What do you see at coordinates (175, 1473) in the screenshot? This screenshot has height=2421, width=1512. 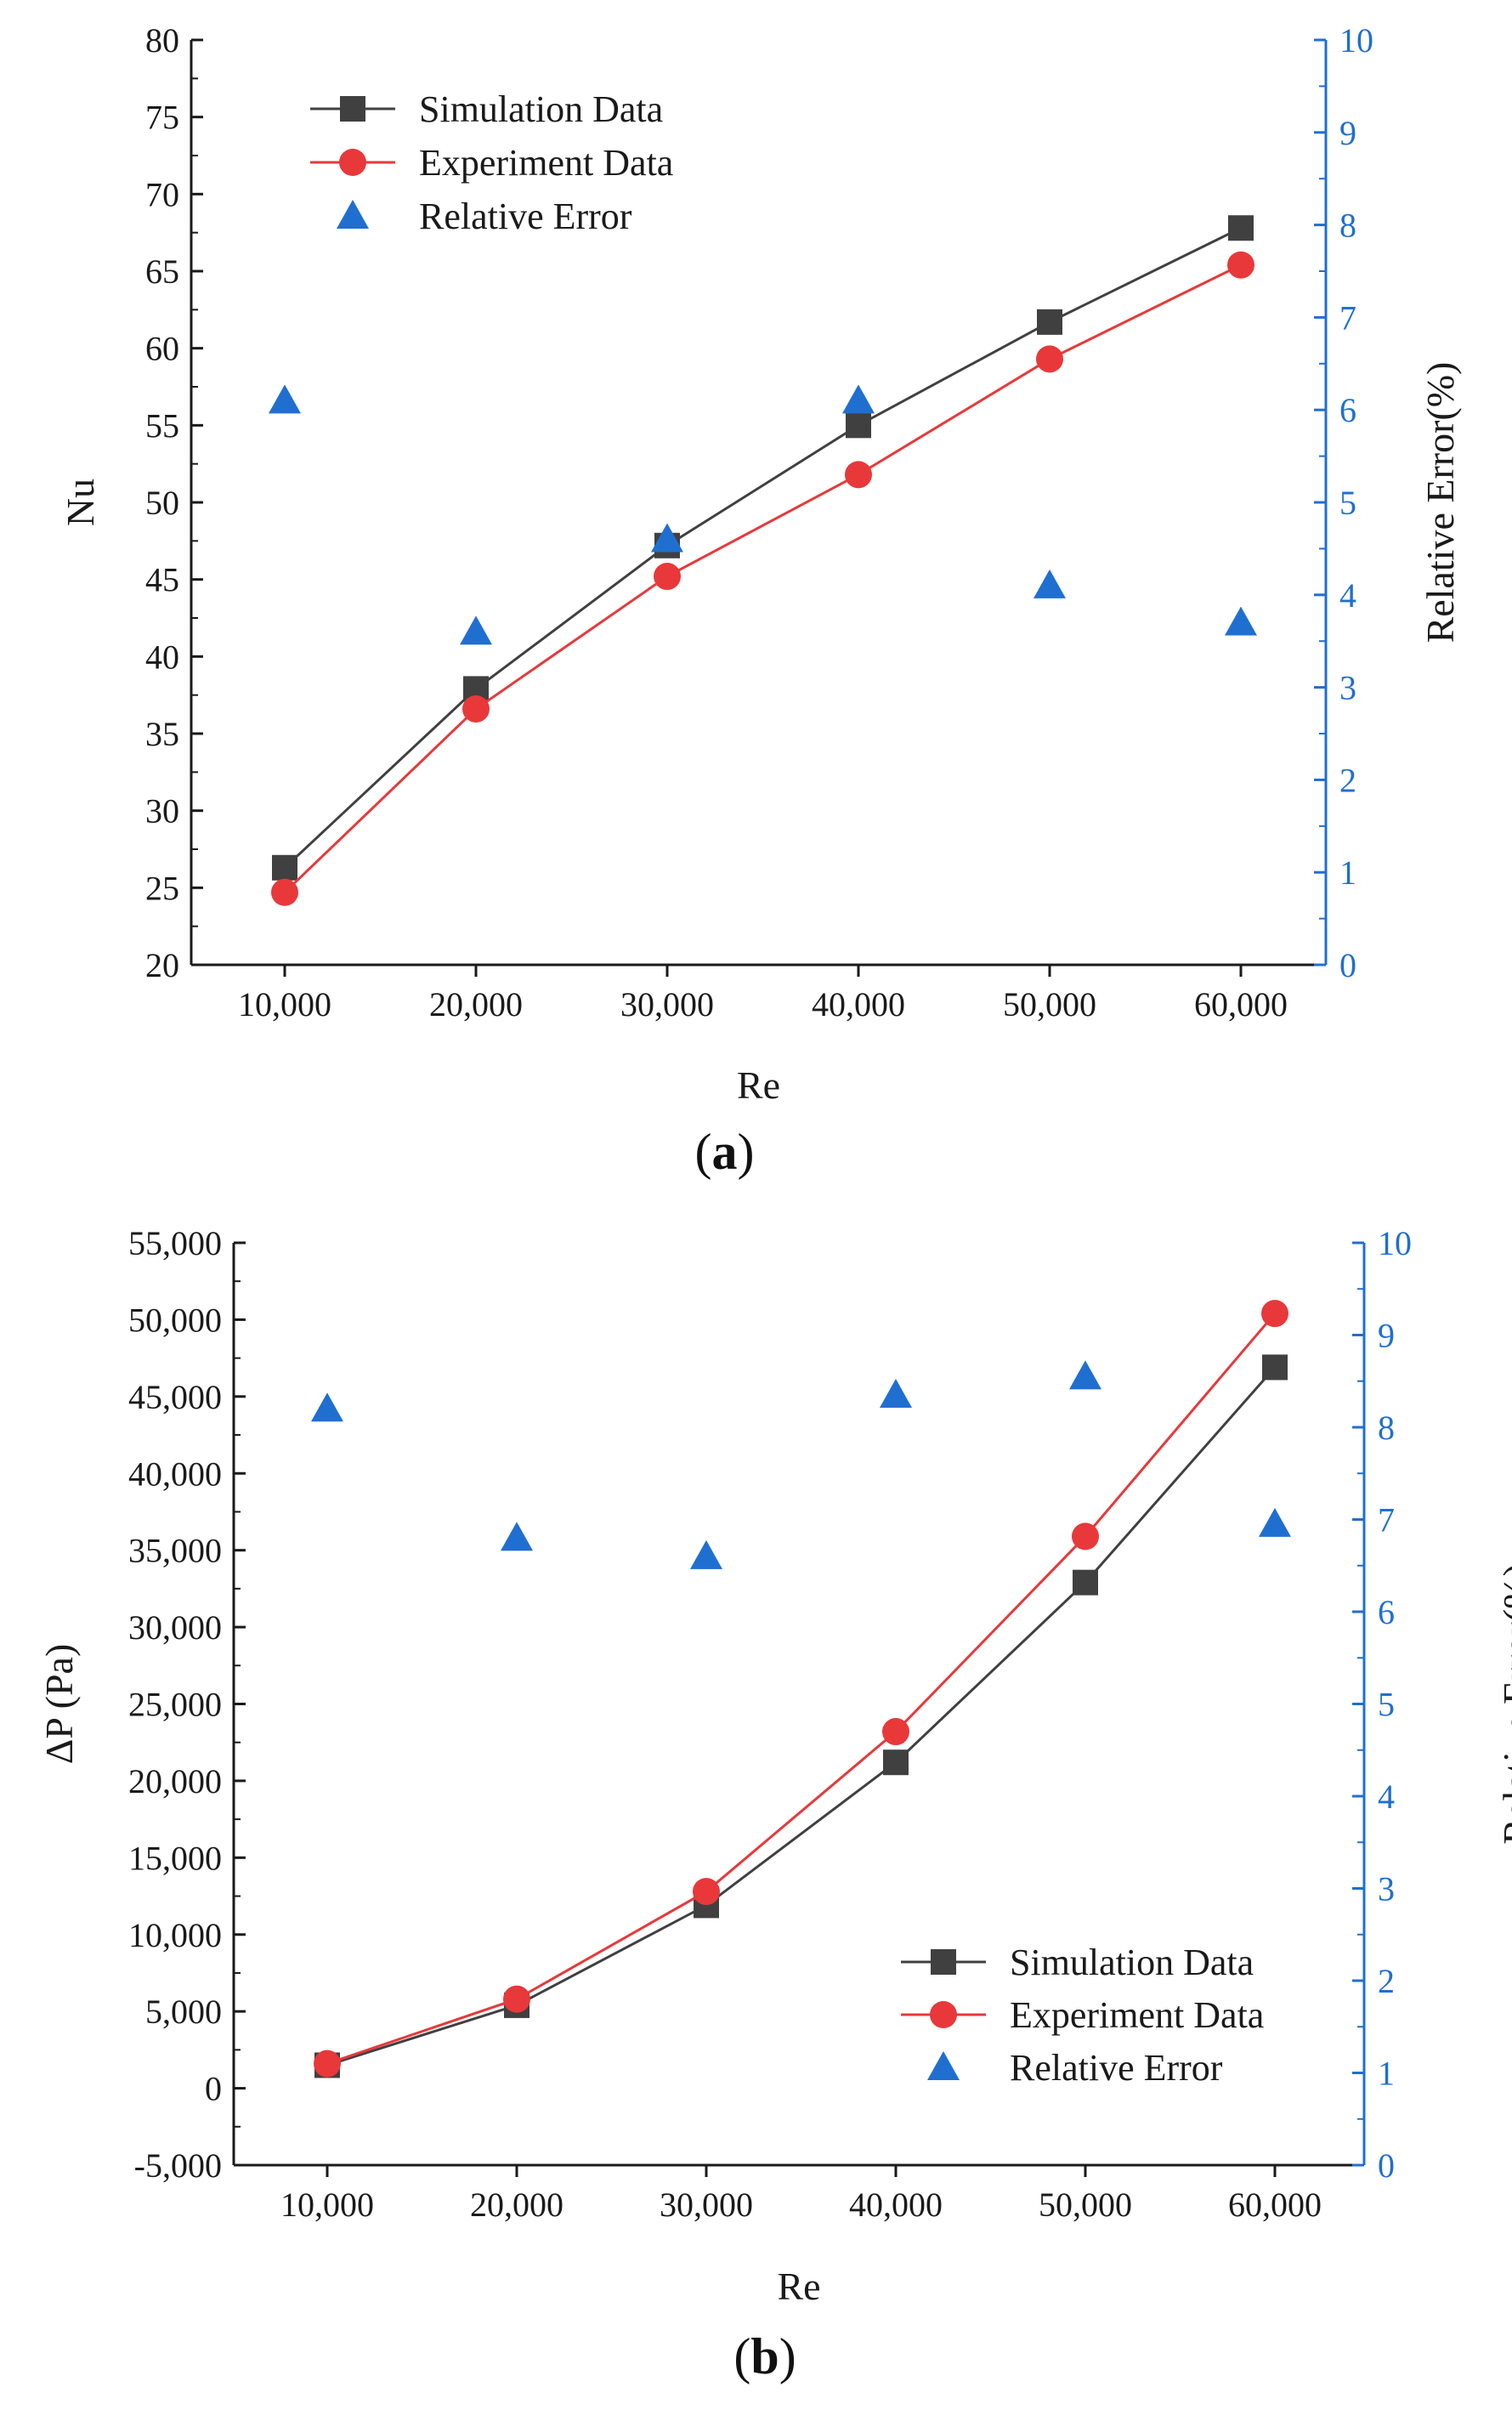 I see `left-tick-label: 40,000` at bounding box center [175, 1473].